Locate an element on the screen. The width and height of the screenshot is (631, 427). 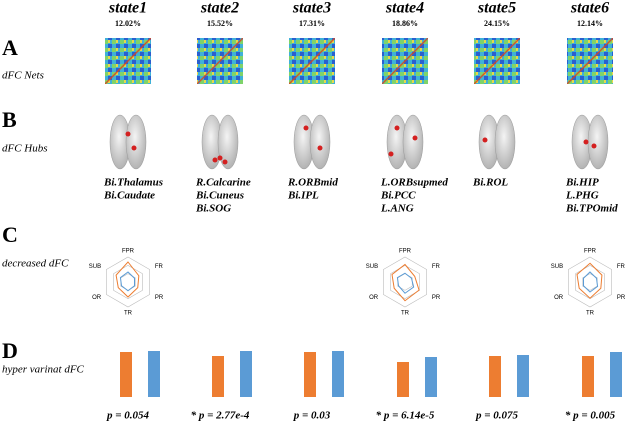
hub-label: Bi.Cuneus is located at coordinates (219, 196).